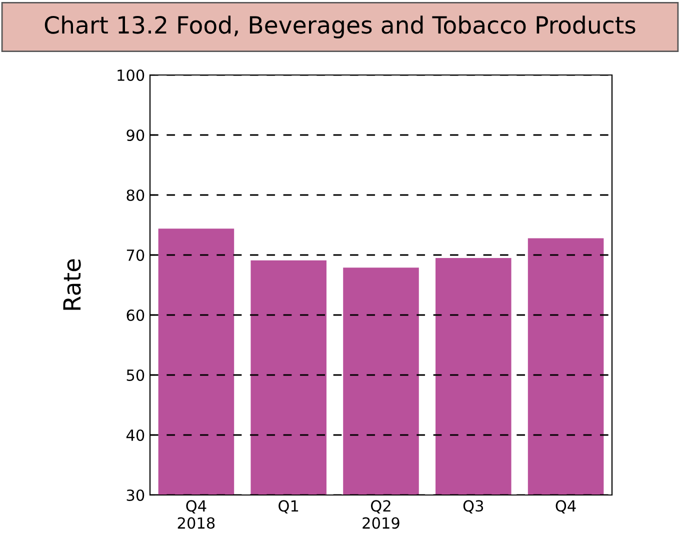 This screenshot has width=680, height=540. Describe the element at coordinates (135, 255) in the screenshot. I see `y-tick-label: 70` at that location.